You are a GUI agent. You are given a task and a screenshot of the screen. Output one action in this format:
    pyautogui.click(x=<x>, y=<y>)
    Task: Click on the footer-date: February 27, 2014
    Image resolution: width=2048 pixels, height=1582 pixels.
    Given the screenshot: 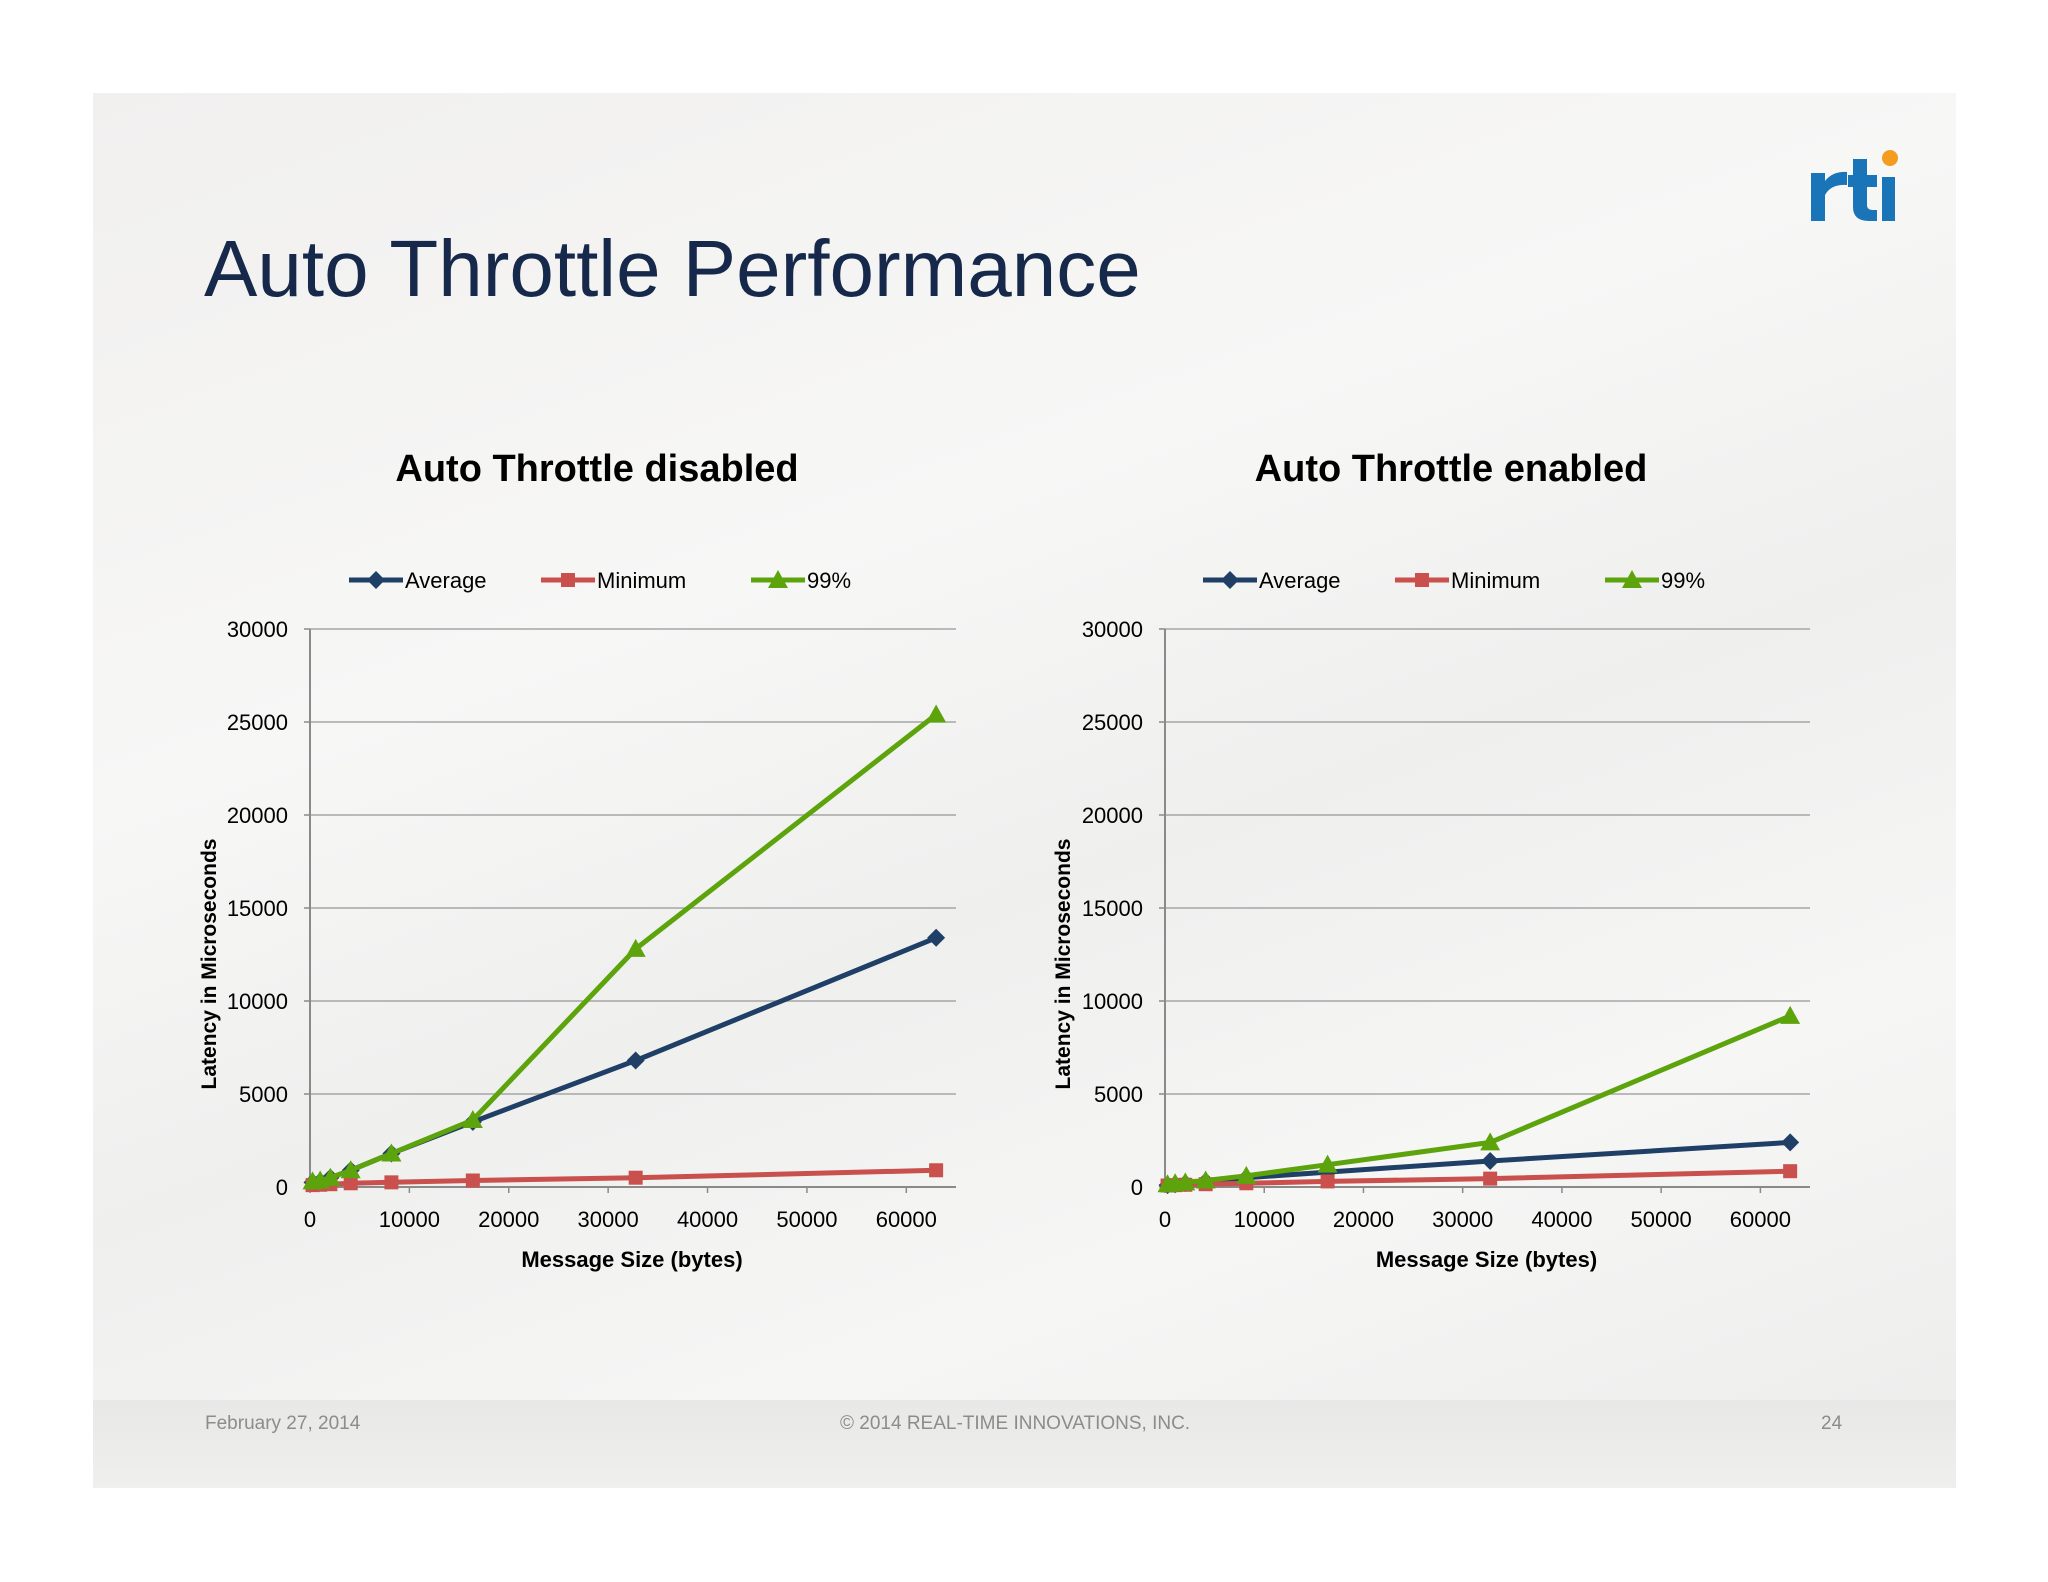 What is the action you would take?
    pyautogui.click(x=283, y=1423)
    